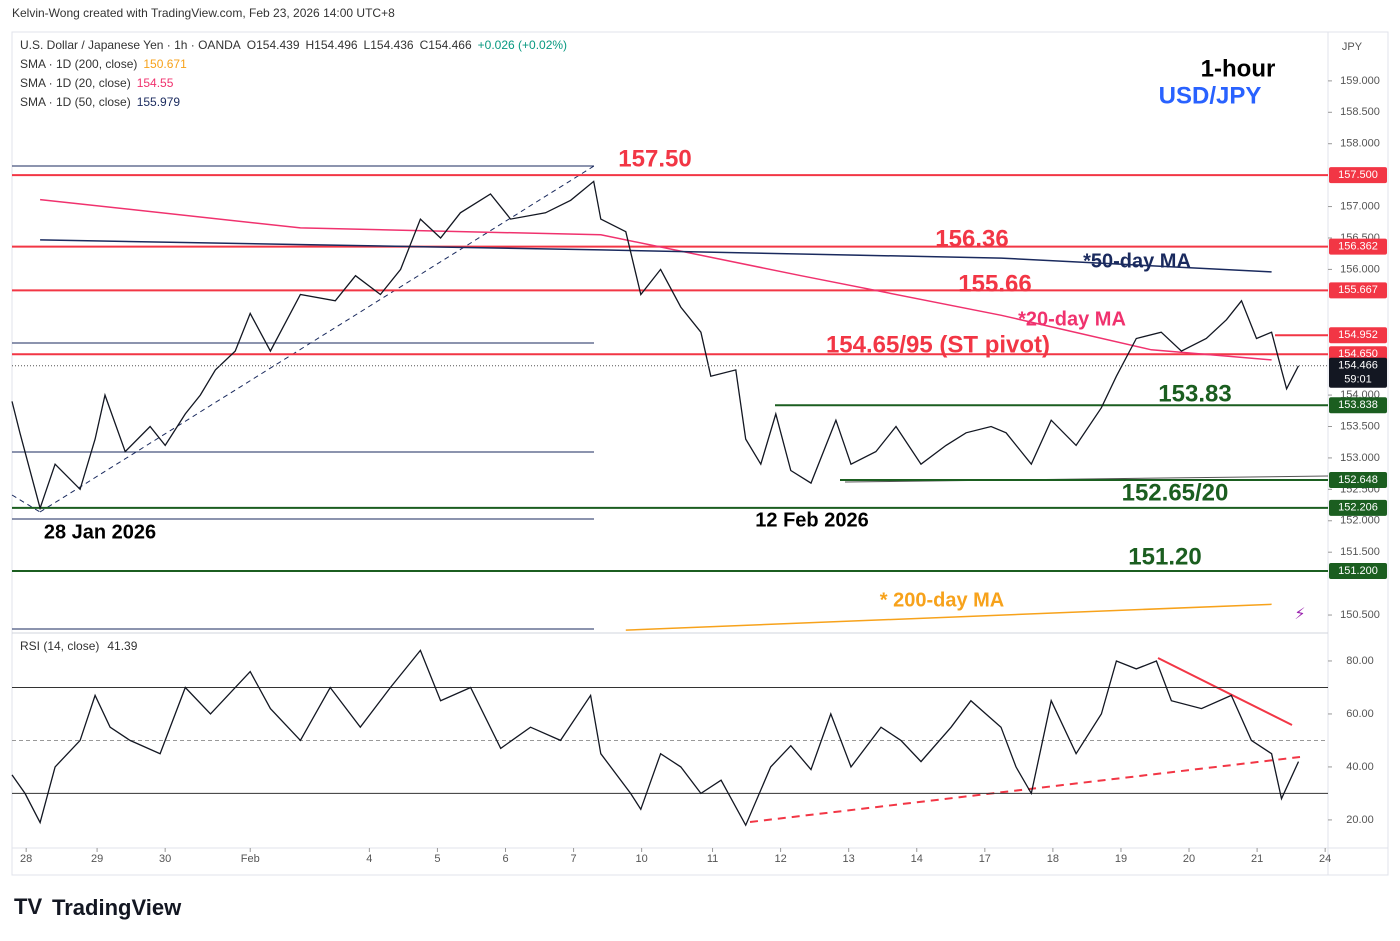 This screenshot has width=1400, height=941. Describe the element at coordinates (811, 520) in the screenshot. I see `annotation: 12 Feb 2026` at that location.